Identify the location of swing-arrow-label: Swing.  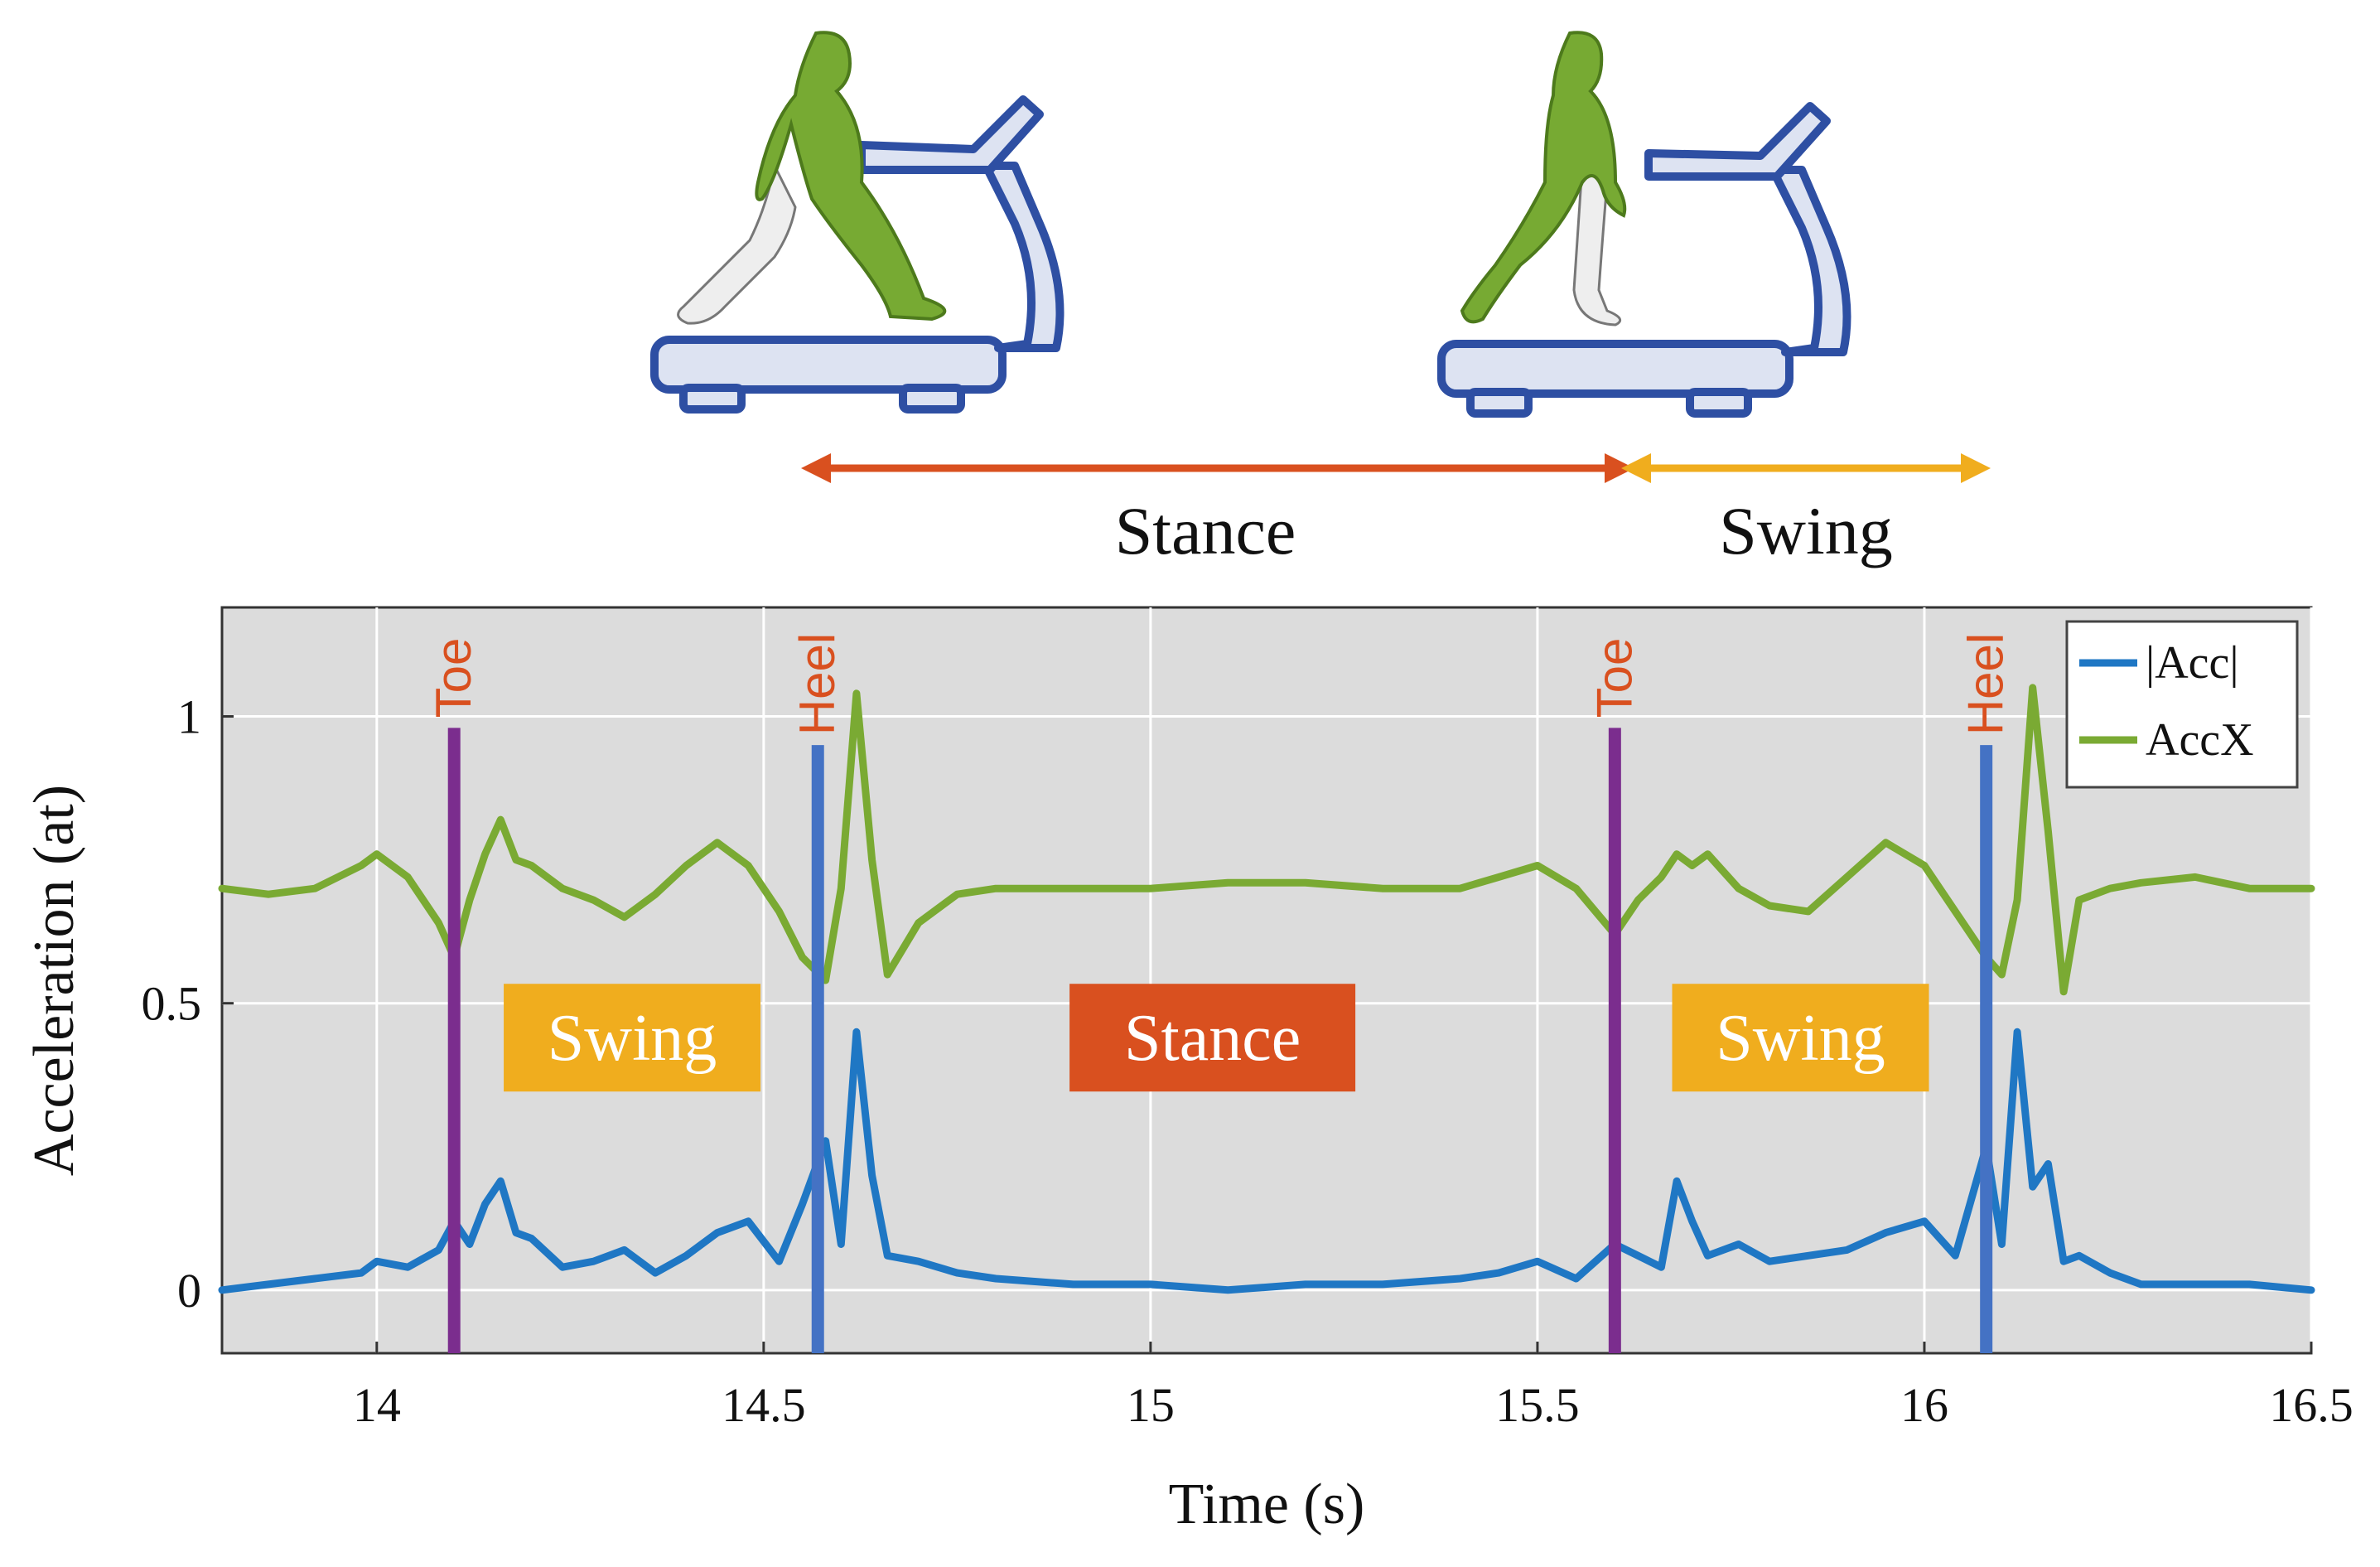
(1806, 530).